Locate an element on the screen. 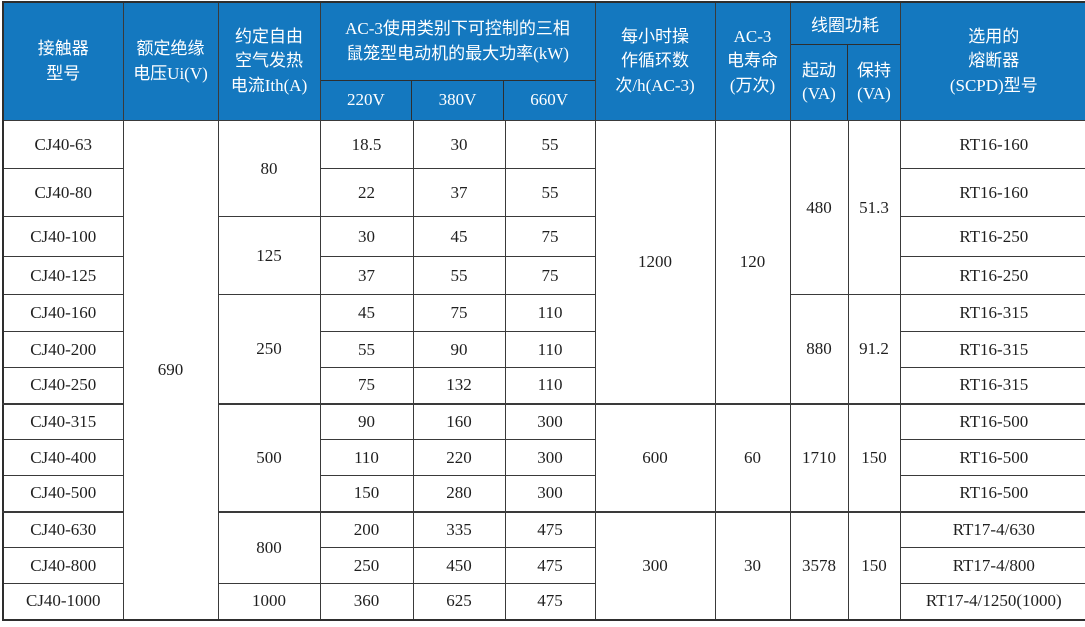  header-rated-insulation-voltage: 额定绝缘 电压Ui(V) is located at coordinates (170, 61).